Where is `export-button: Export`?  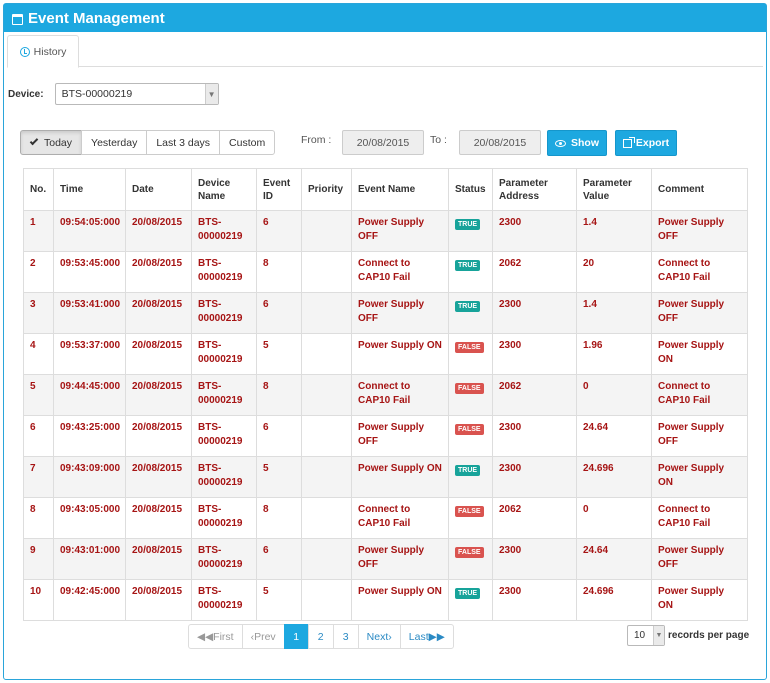
export-button: Export is located at coordinates (646, 143).